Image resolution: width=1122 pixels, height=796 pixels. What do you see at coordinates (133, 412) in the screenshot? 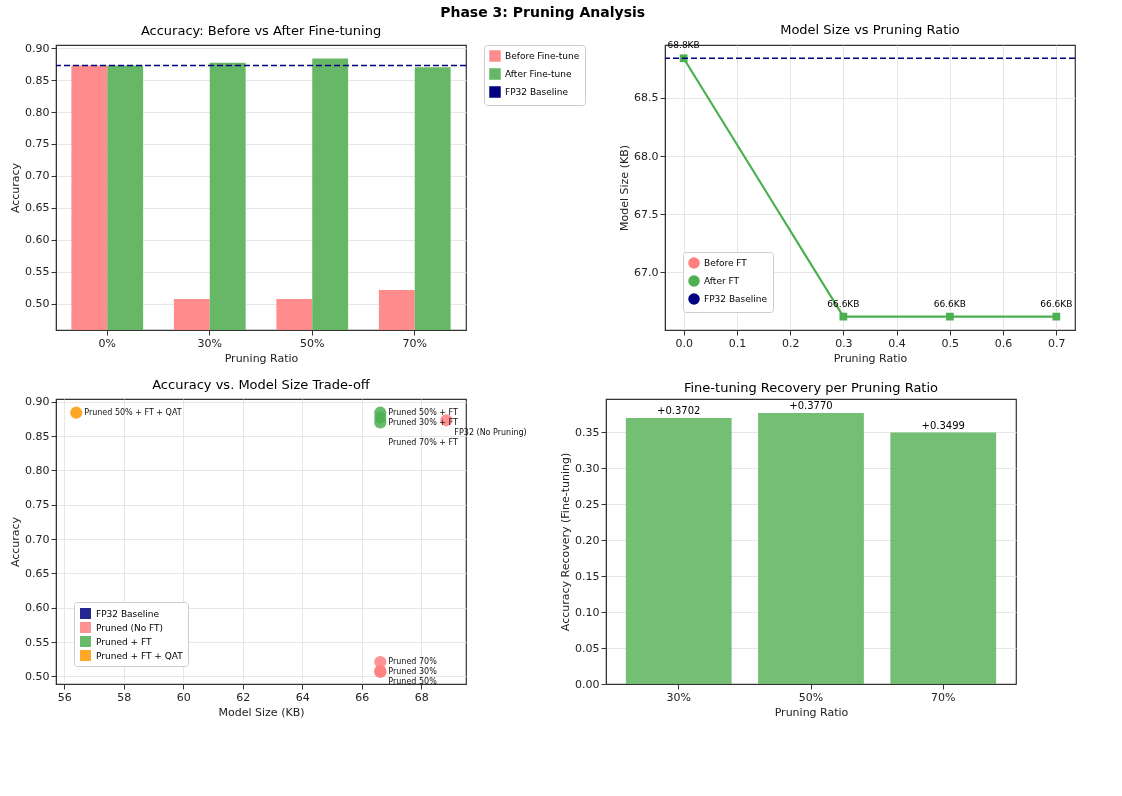
I see `annotation: Pruned 50% + FT + QAT` at bounding box center [133, 412].